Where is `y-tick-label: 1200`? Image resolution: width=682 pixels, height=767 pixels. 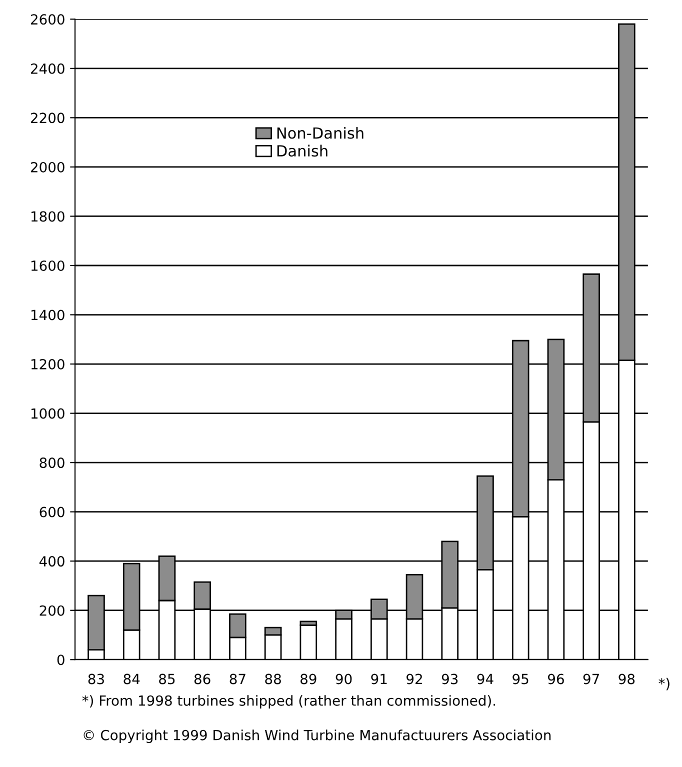
y-tick-label: 1200 is located at coordinates (47, 364).